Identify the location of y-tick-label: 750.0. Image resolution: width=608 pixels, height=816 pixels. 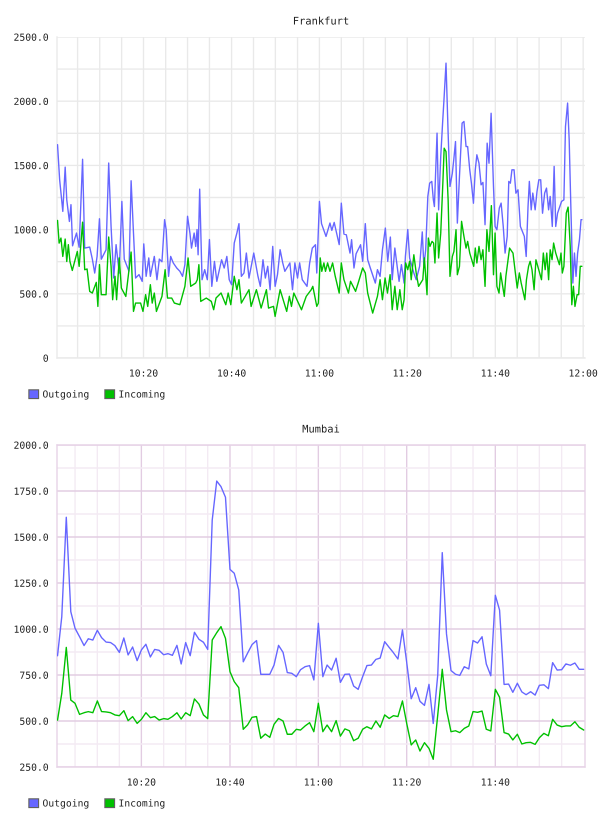
(34, 675).